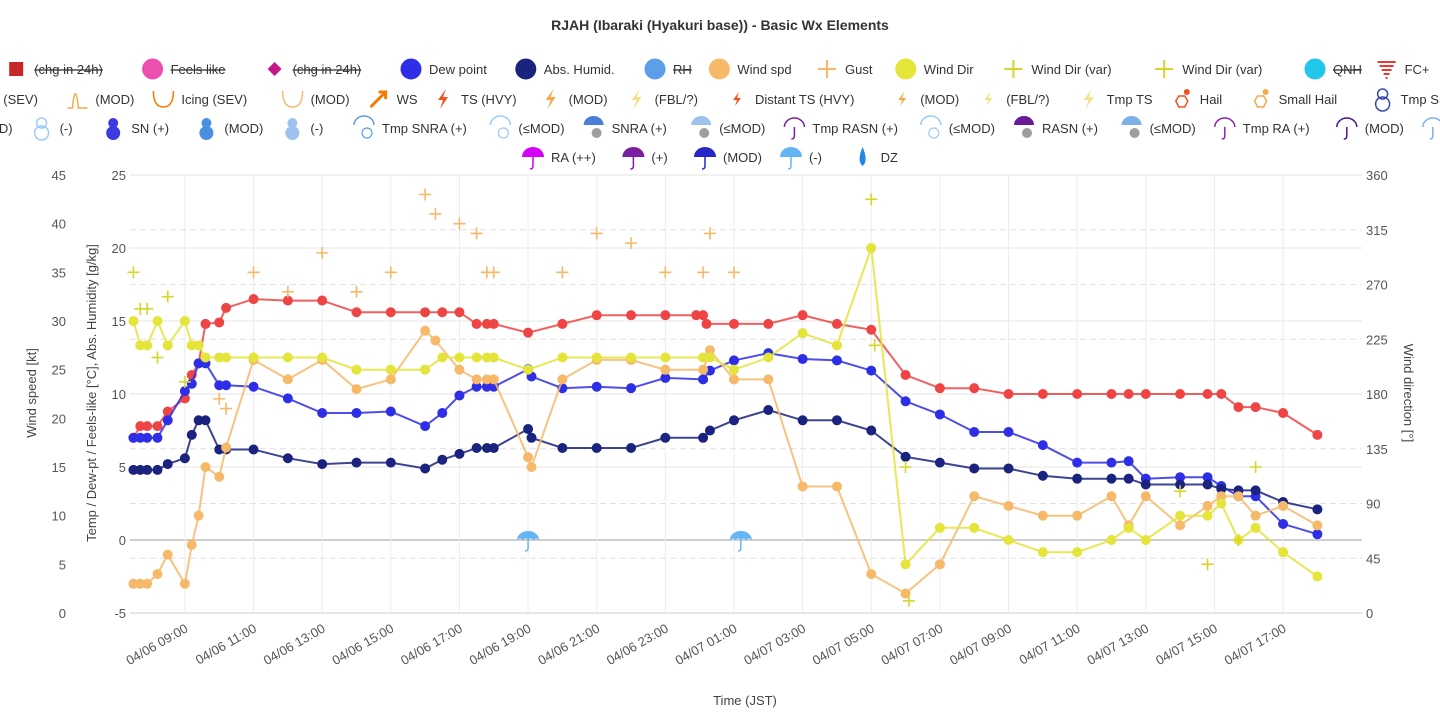 This screenshot has width=1440, height=724. What do you see at coordinates (410, 127) in the screenshot?
I see `legend-item: Tmp SNRA (+)` at bounding box center [410, 127].